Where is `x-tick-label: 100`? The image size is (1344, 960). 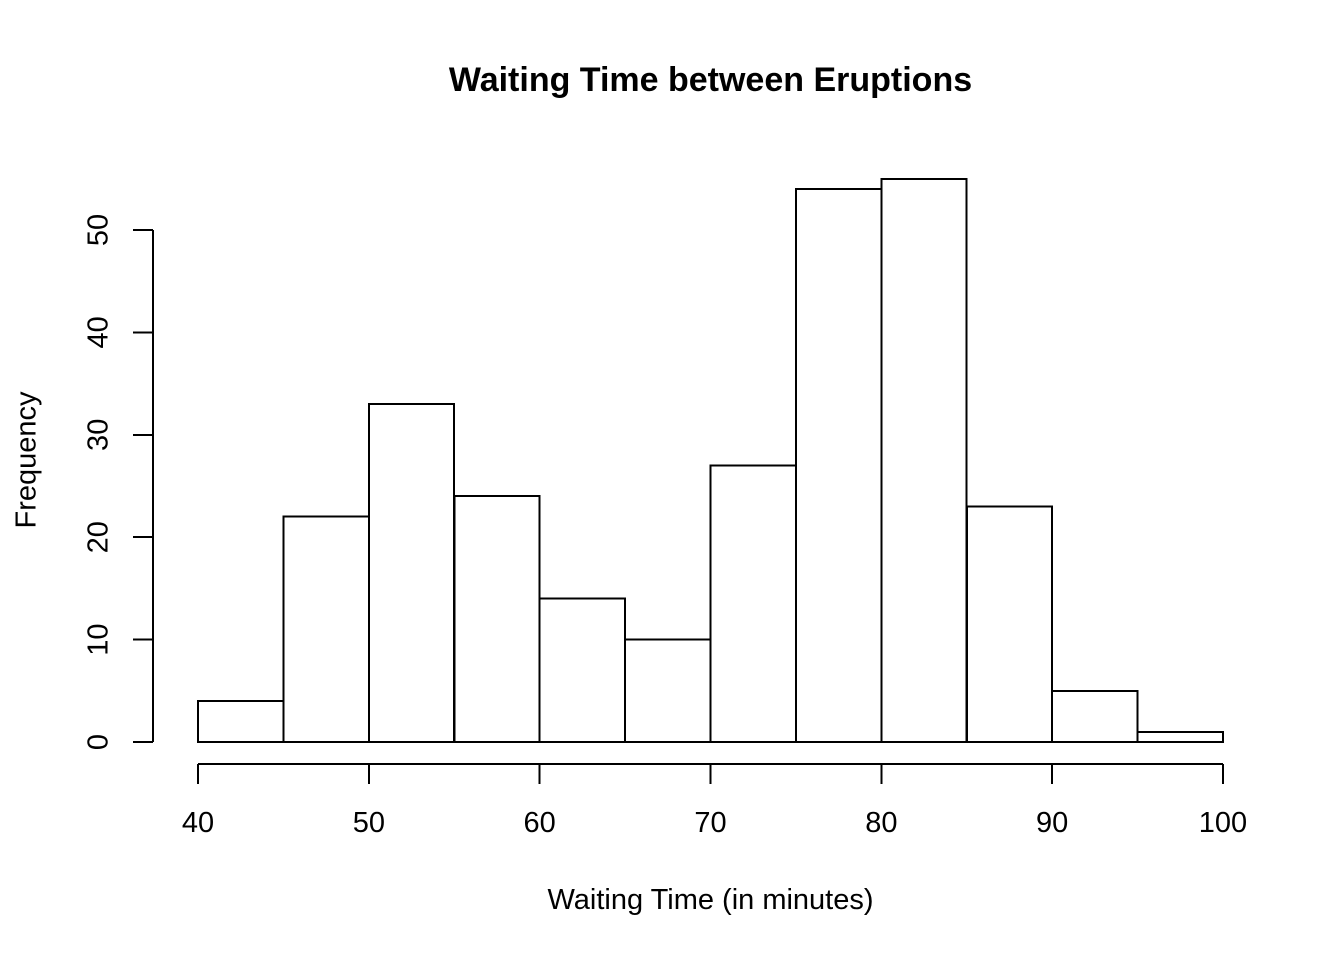 x-tick-label: 100 is located at coordinates (1223, 823).